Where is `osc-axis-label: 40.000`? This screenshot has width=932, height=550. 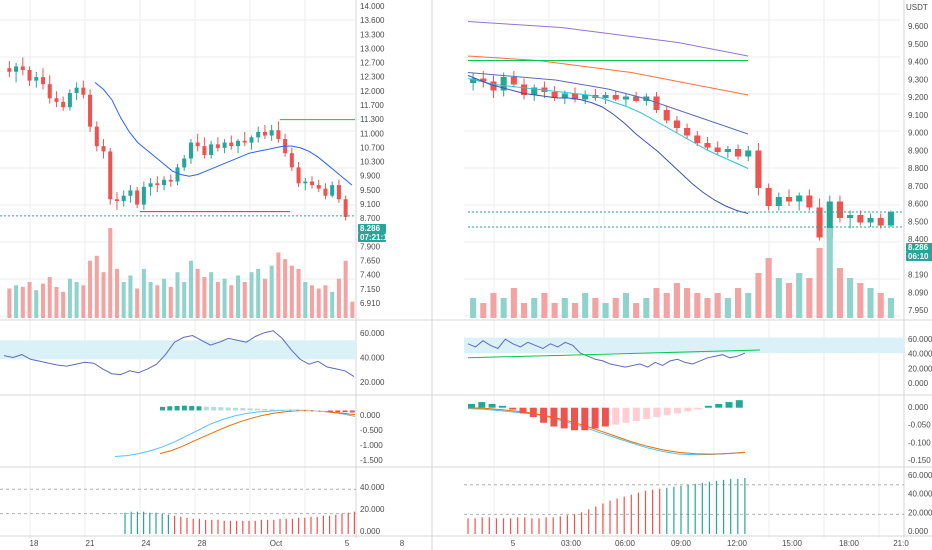
osc-axis-label: 40.000 is located at coordinates (372, 487).